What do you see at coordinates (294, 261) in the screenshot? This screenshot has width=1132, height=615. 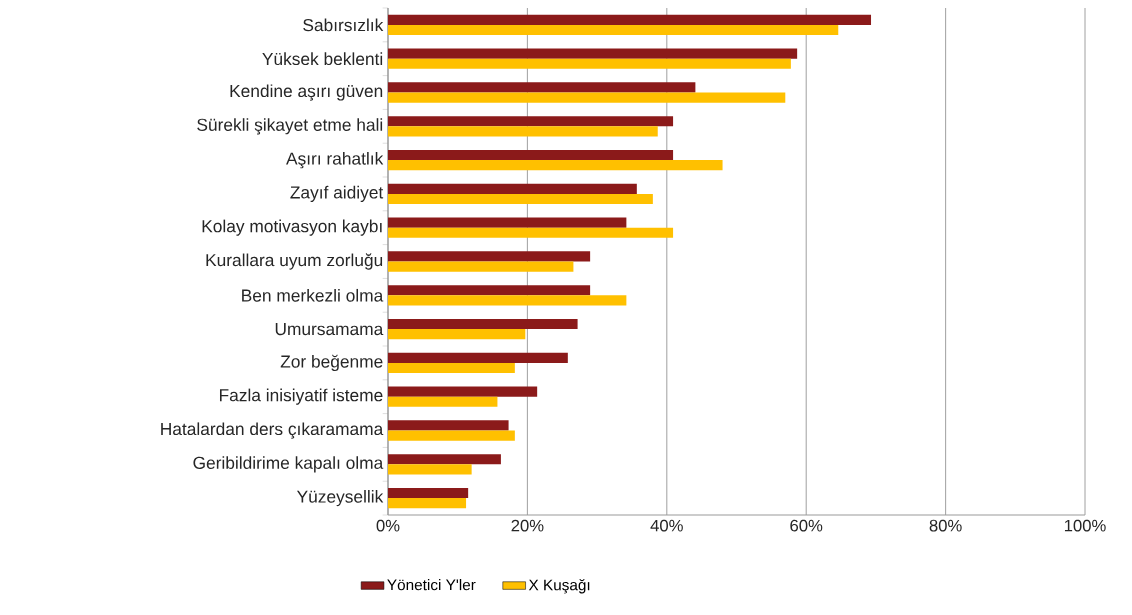 I see `y-tick-label: Kurallara uyum zorluğu` at bounding box center [294, 261].